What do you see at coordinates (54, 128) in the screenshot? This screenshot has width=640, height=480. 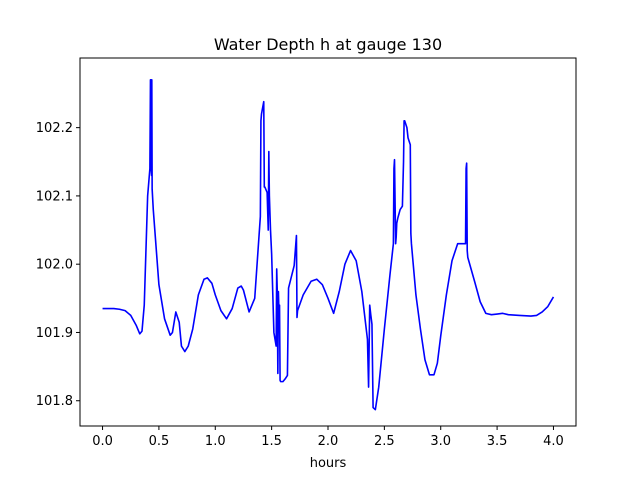 I see `y-tick-label: 102.2` at bounding box center [54, 128].